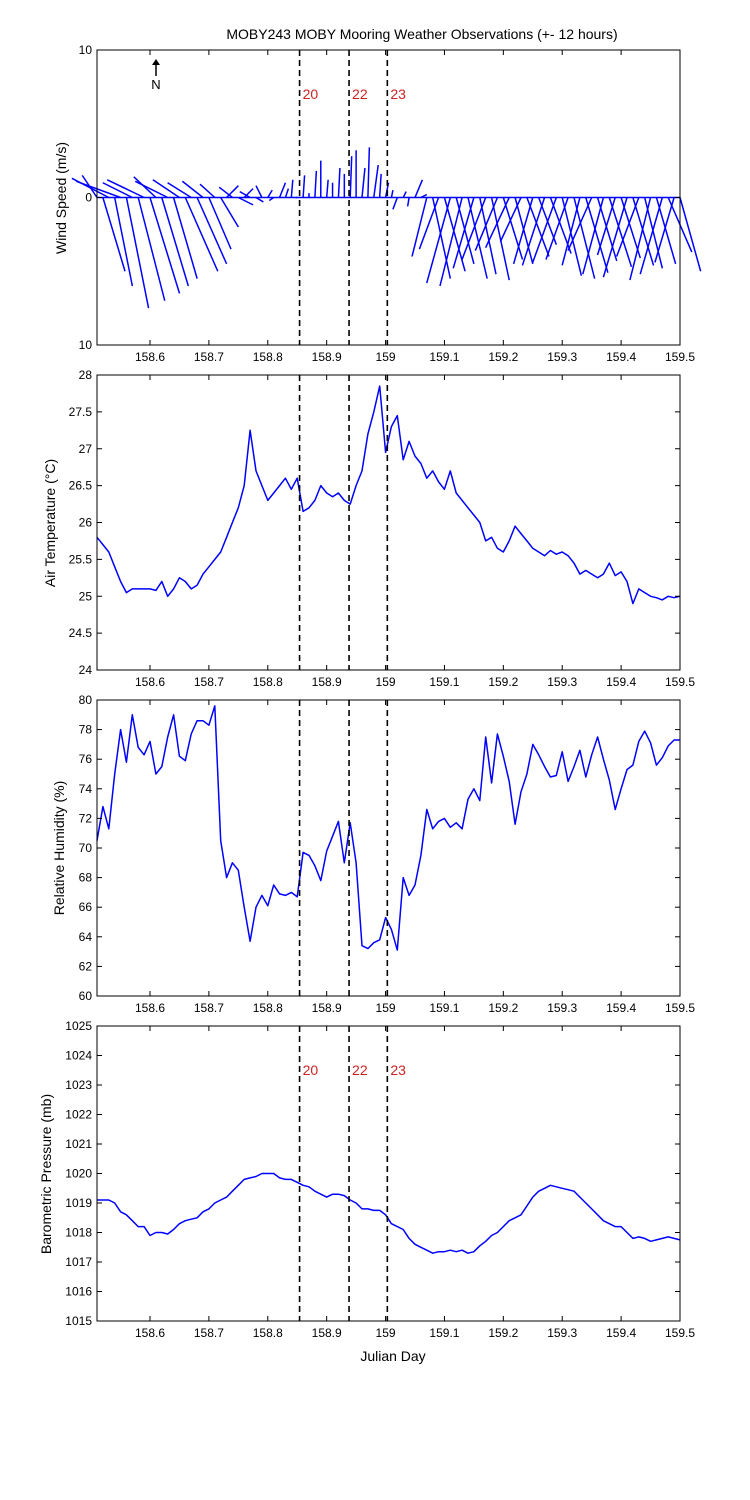 The image size is (750, 1500). Describe the element at coordinates (86, 523) in the screenshot. I see `y-tick-label: 26` at that location.